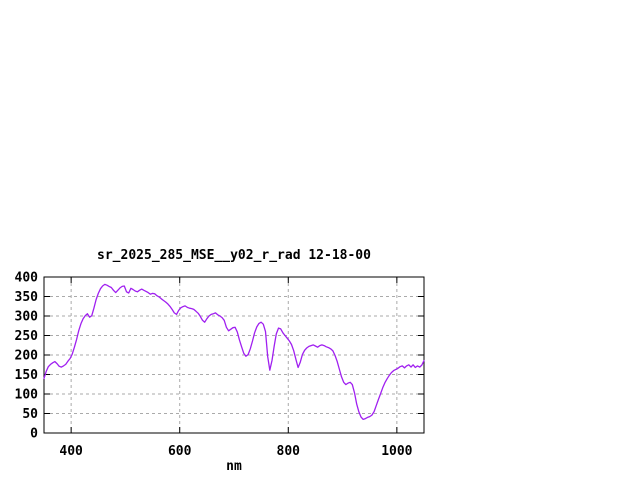 The width and height of the screenshot is (640, 480). What do you see at coordinates (234, 255) in the screenshot?
I see `chart-title: sr_2025_285_MSE__y02_r_rad 12-18-00` at bounding box center [234, 255].